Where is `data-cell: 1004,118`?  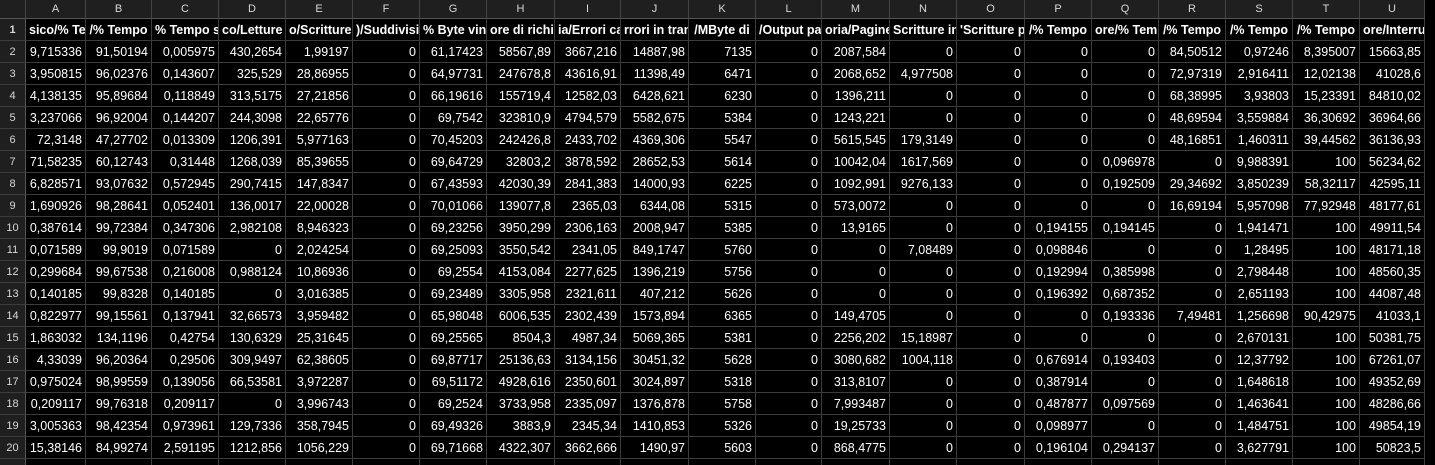
data-cell: 1004,118 is located at coordinates (923, 360).